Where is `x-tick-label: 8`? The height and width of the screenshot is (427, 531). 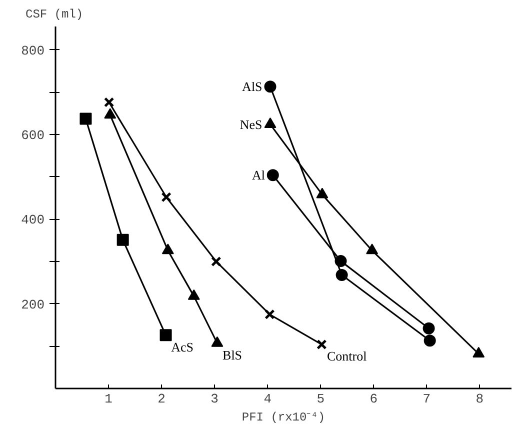
x-tick-label: 8 is located at coordinates (480, 399).